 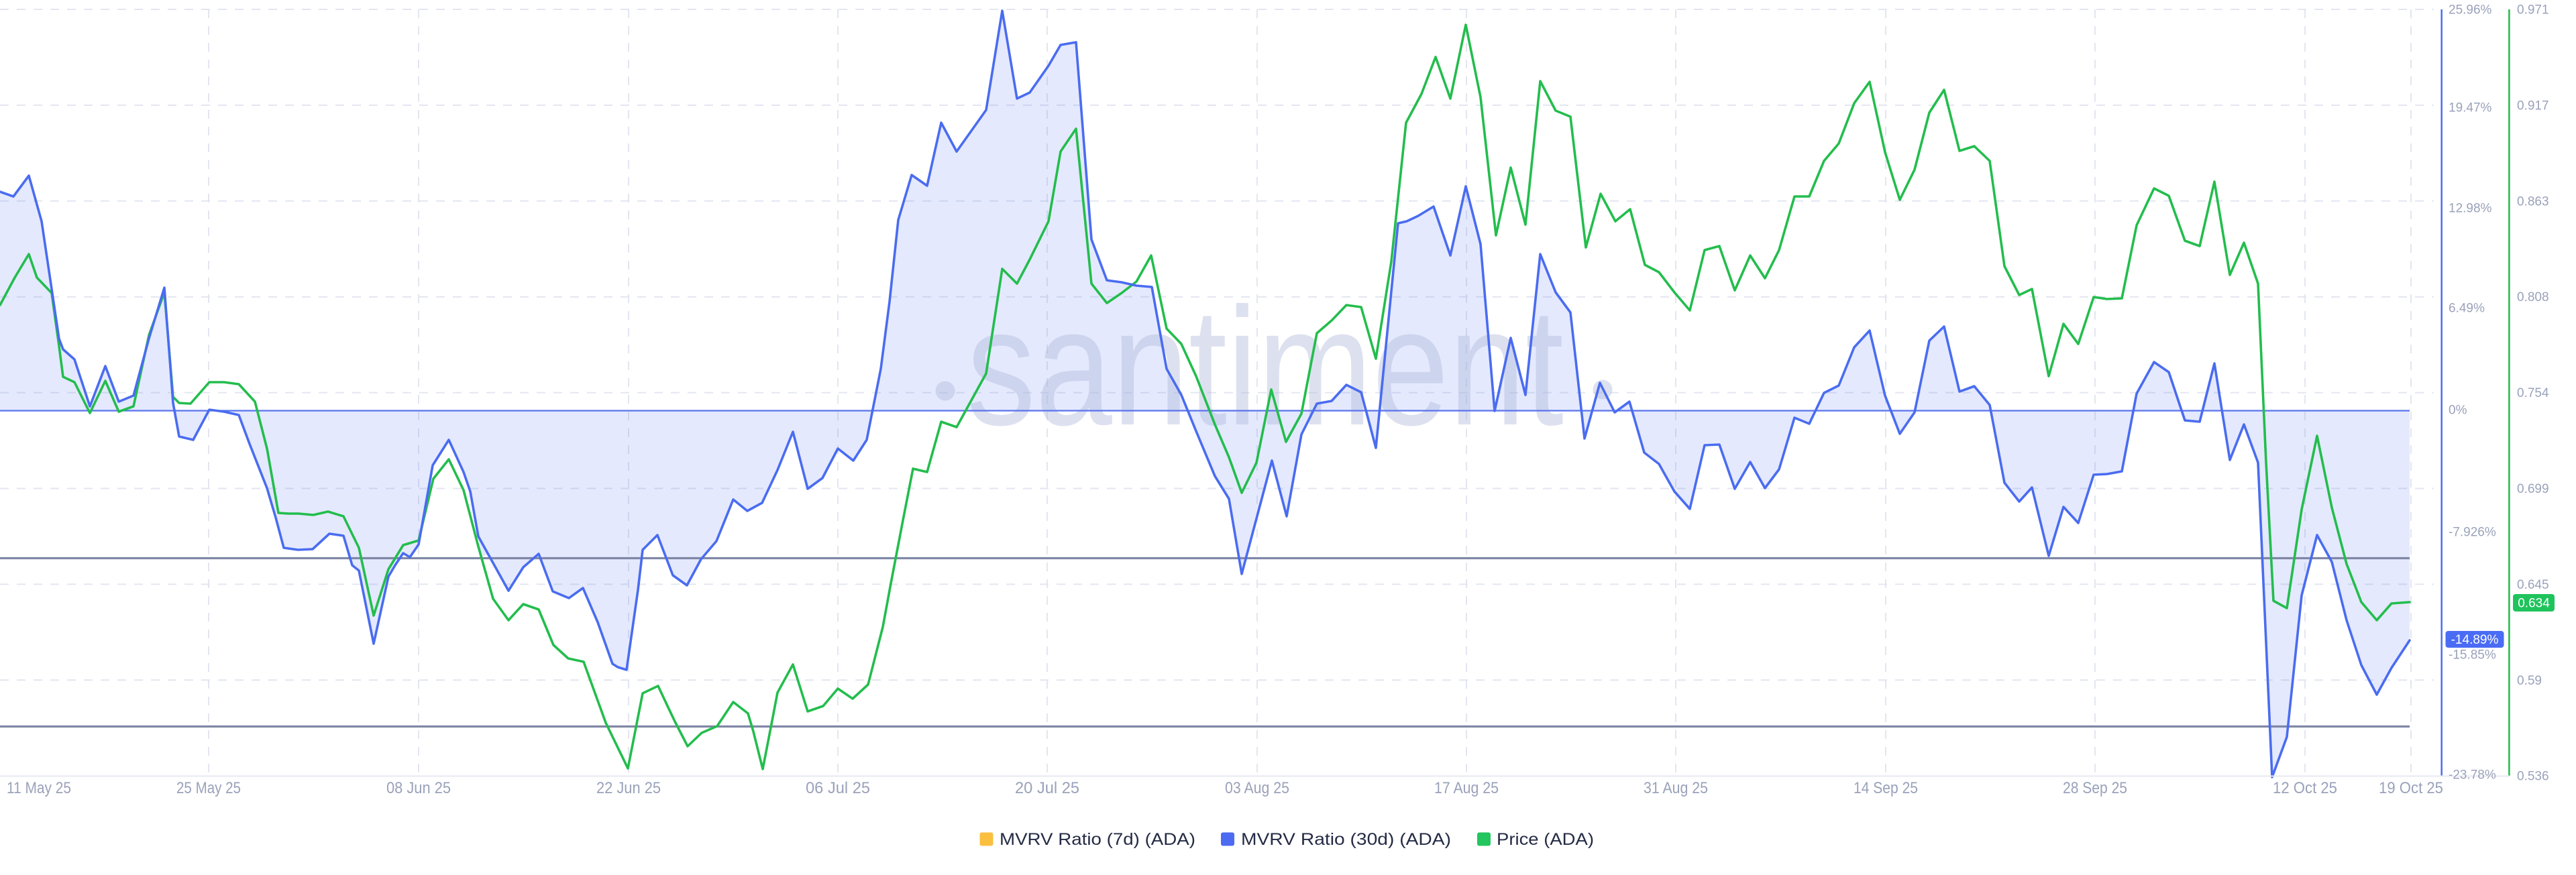 I want to click on svg-text: 08 Jun 25, so click(x=418, y=788).